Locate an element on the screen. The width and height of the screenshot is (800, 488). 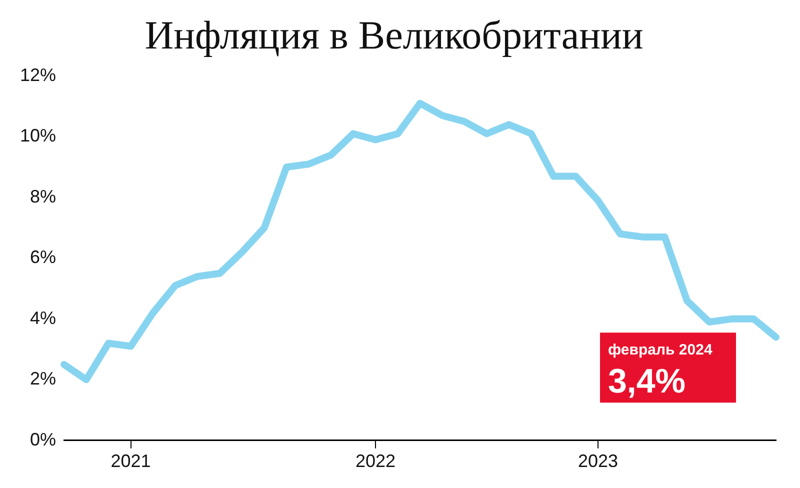
x-tick-label: 2022 is located at coordinates (375, 461).